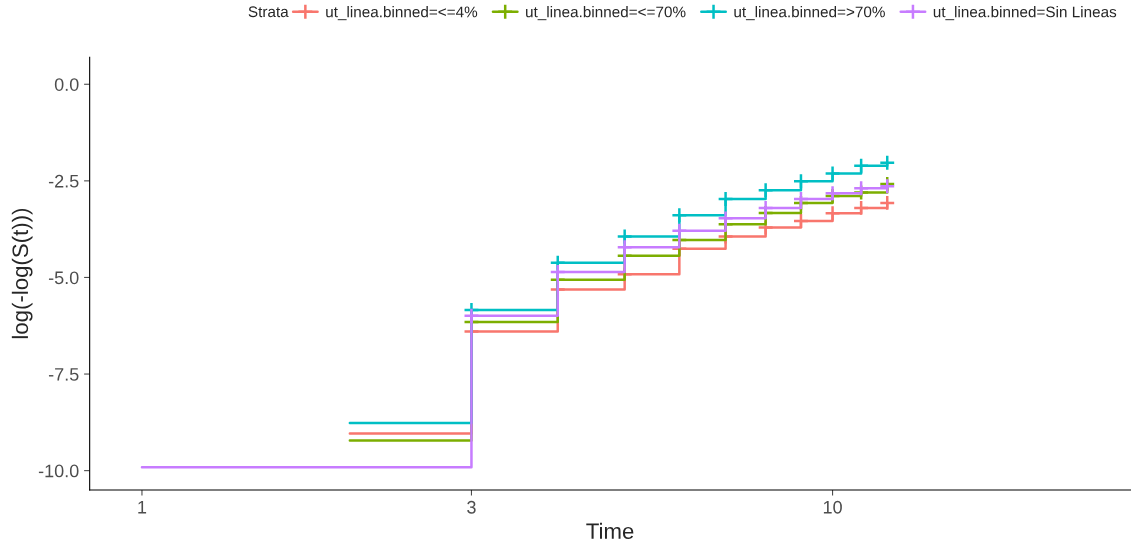 The image size is (1135, 545). I want to click on y-tick-label: -10.0, so click(58, 471).